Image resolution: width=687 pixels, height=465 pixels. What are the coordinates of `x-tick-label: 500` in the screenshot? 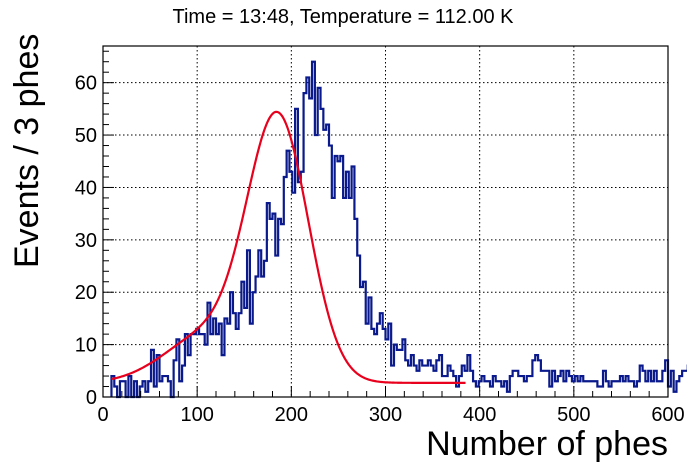 It's located at (573, 415).